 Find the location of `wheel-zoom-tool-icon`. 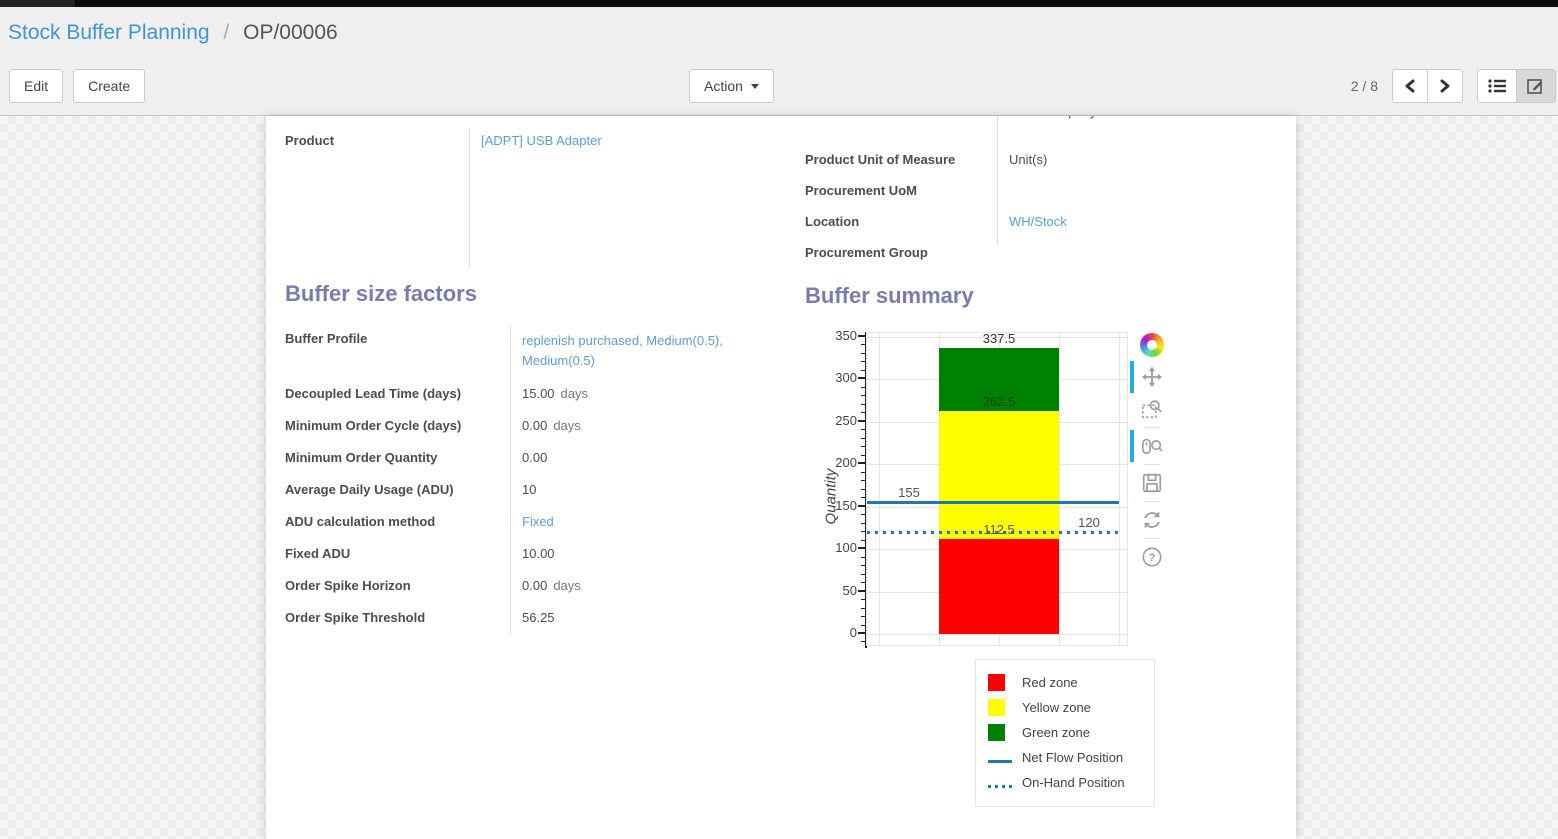

wheel-zoom-tool-icon is located at coordinates (1147, 446).